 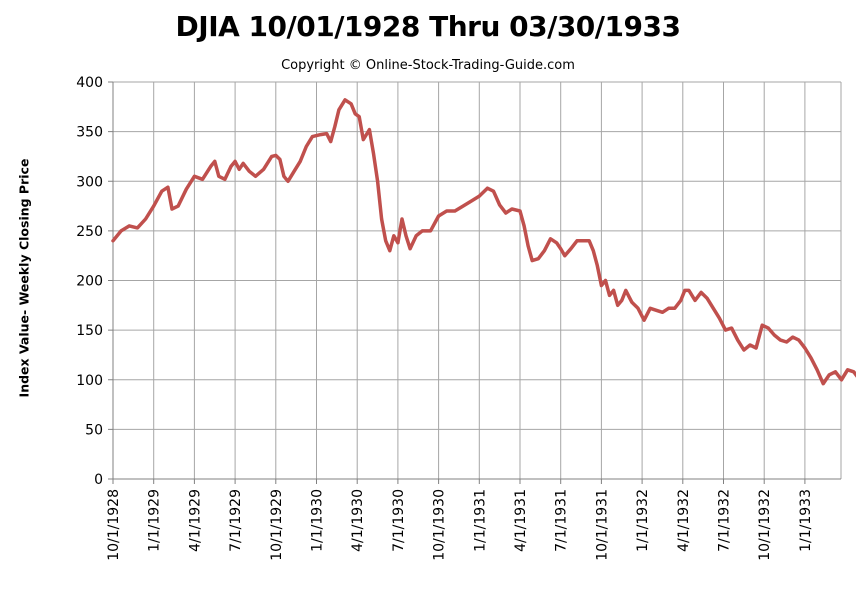 What do you see at coordinates (806, 520) in the screenshot?
I see `x-tick-label: 1/1/1933` at bounding box center [806, 520].